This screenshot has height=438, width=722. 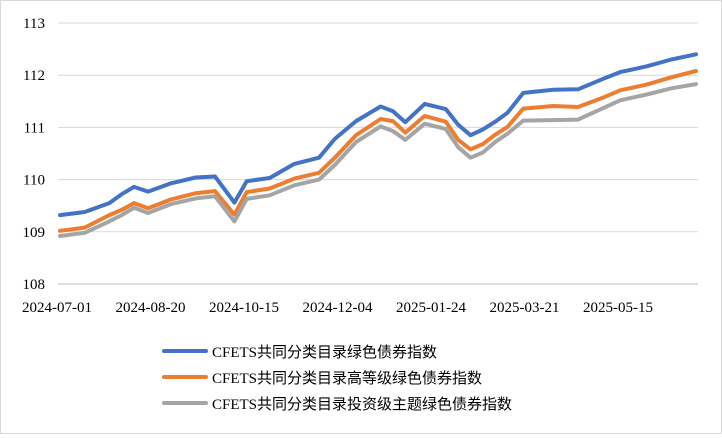 I want to click on legend-label-1: CFETS共同分类目录绿色债券指数, so click(x=324, y=352).